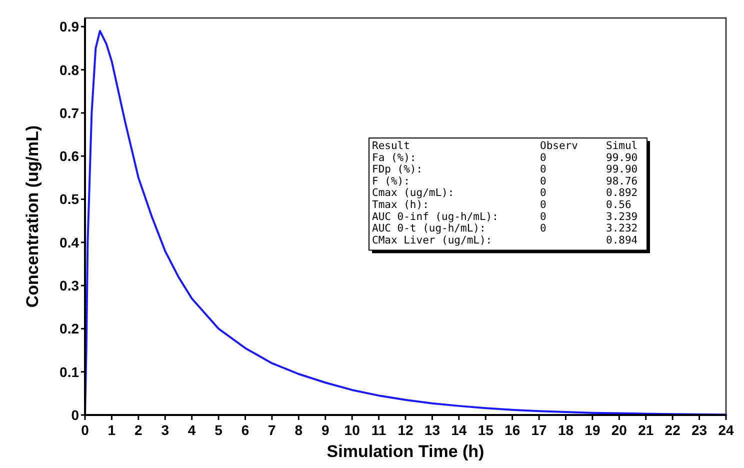  What do you see at coordinates (70, 156) in the screenshot?
I see `y-tick-label: 0.6` at bounding box center [70, 156].